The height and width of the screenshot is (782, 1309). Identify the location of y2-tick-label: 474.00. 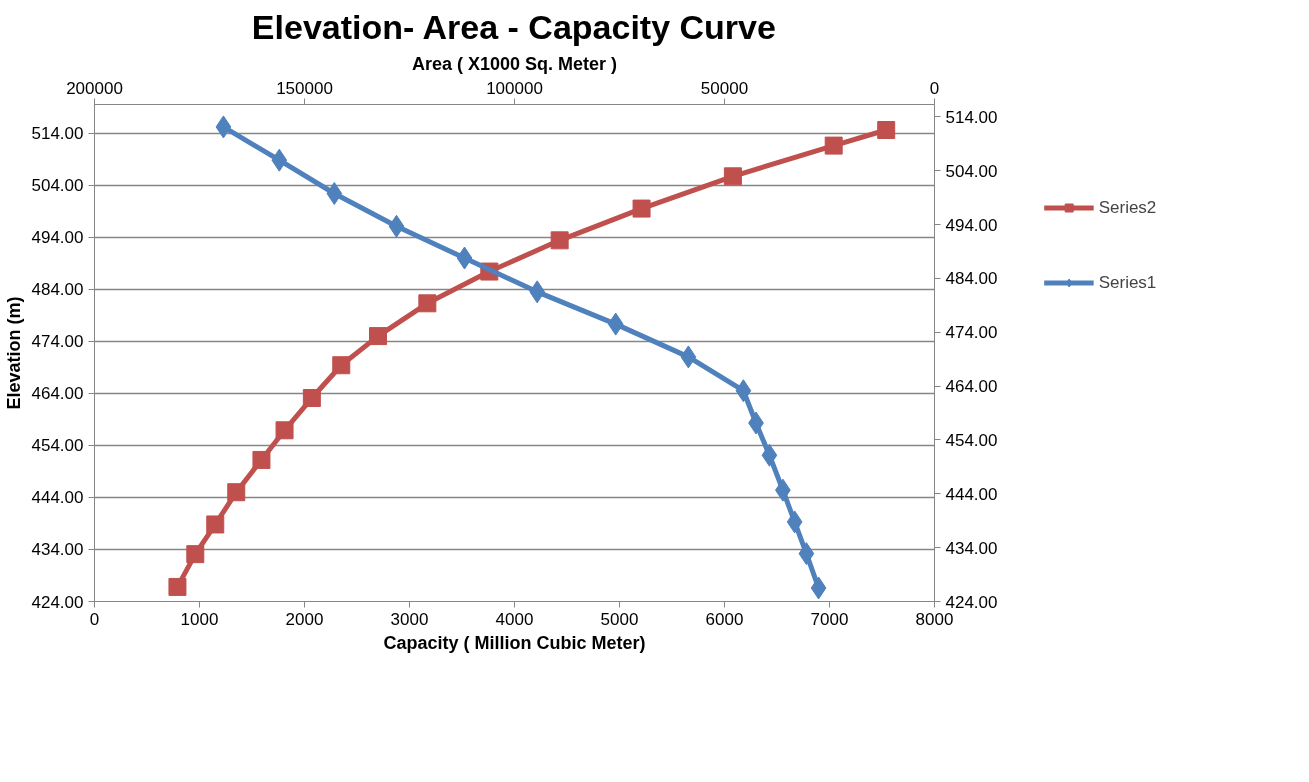
(971, 333).